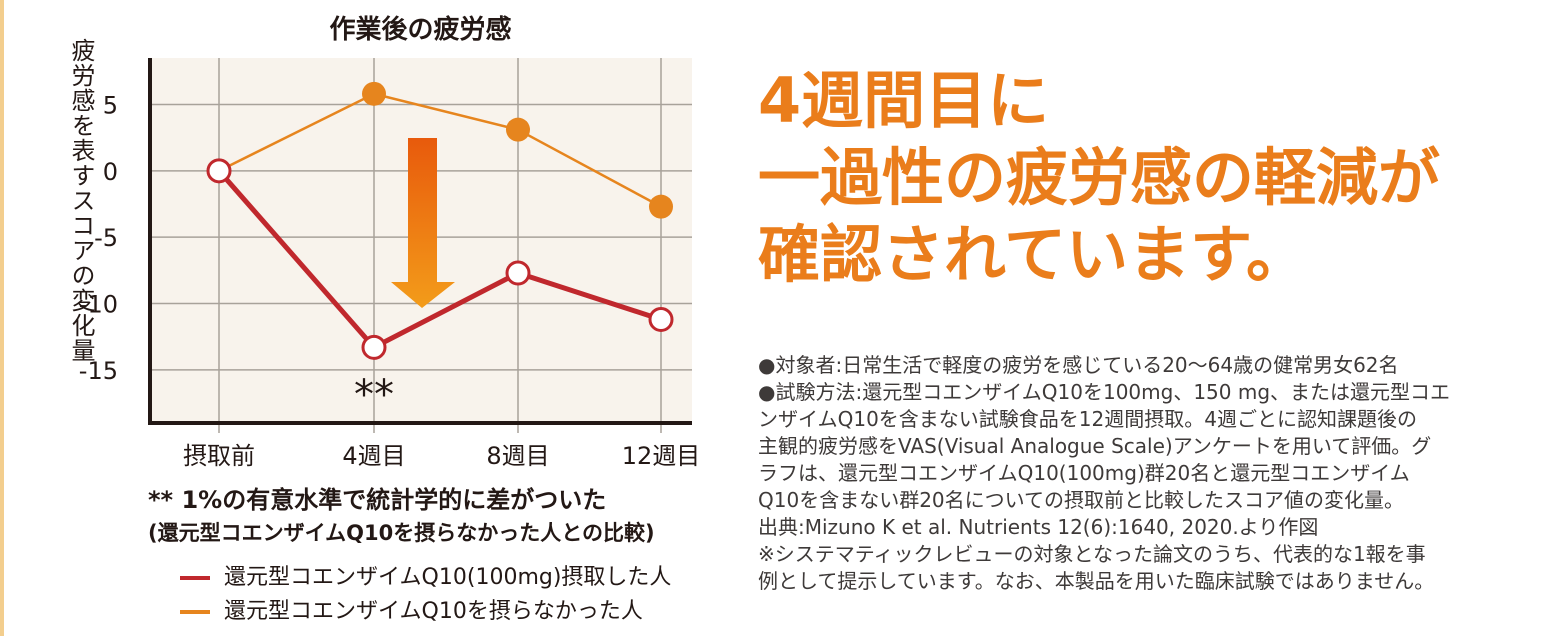 This screenshot has width=1545, height=636. I want to click on legend-swatch-orange-line, so click(195, 612).